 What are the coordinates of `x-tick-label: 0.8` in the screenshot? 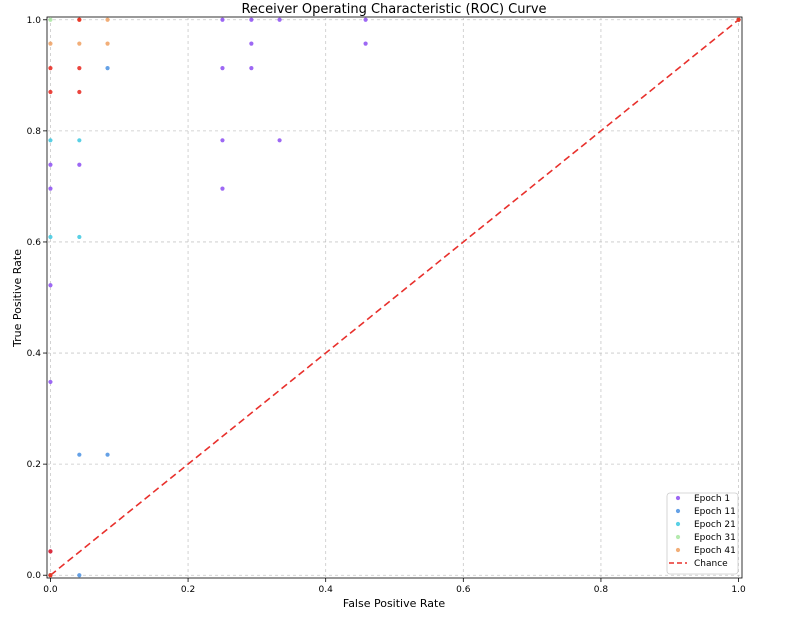 It's located at (601, 590).